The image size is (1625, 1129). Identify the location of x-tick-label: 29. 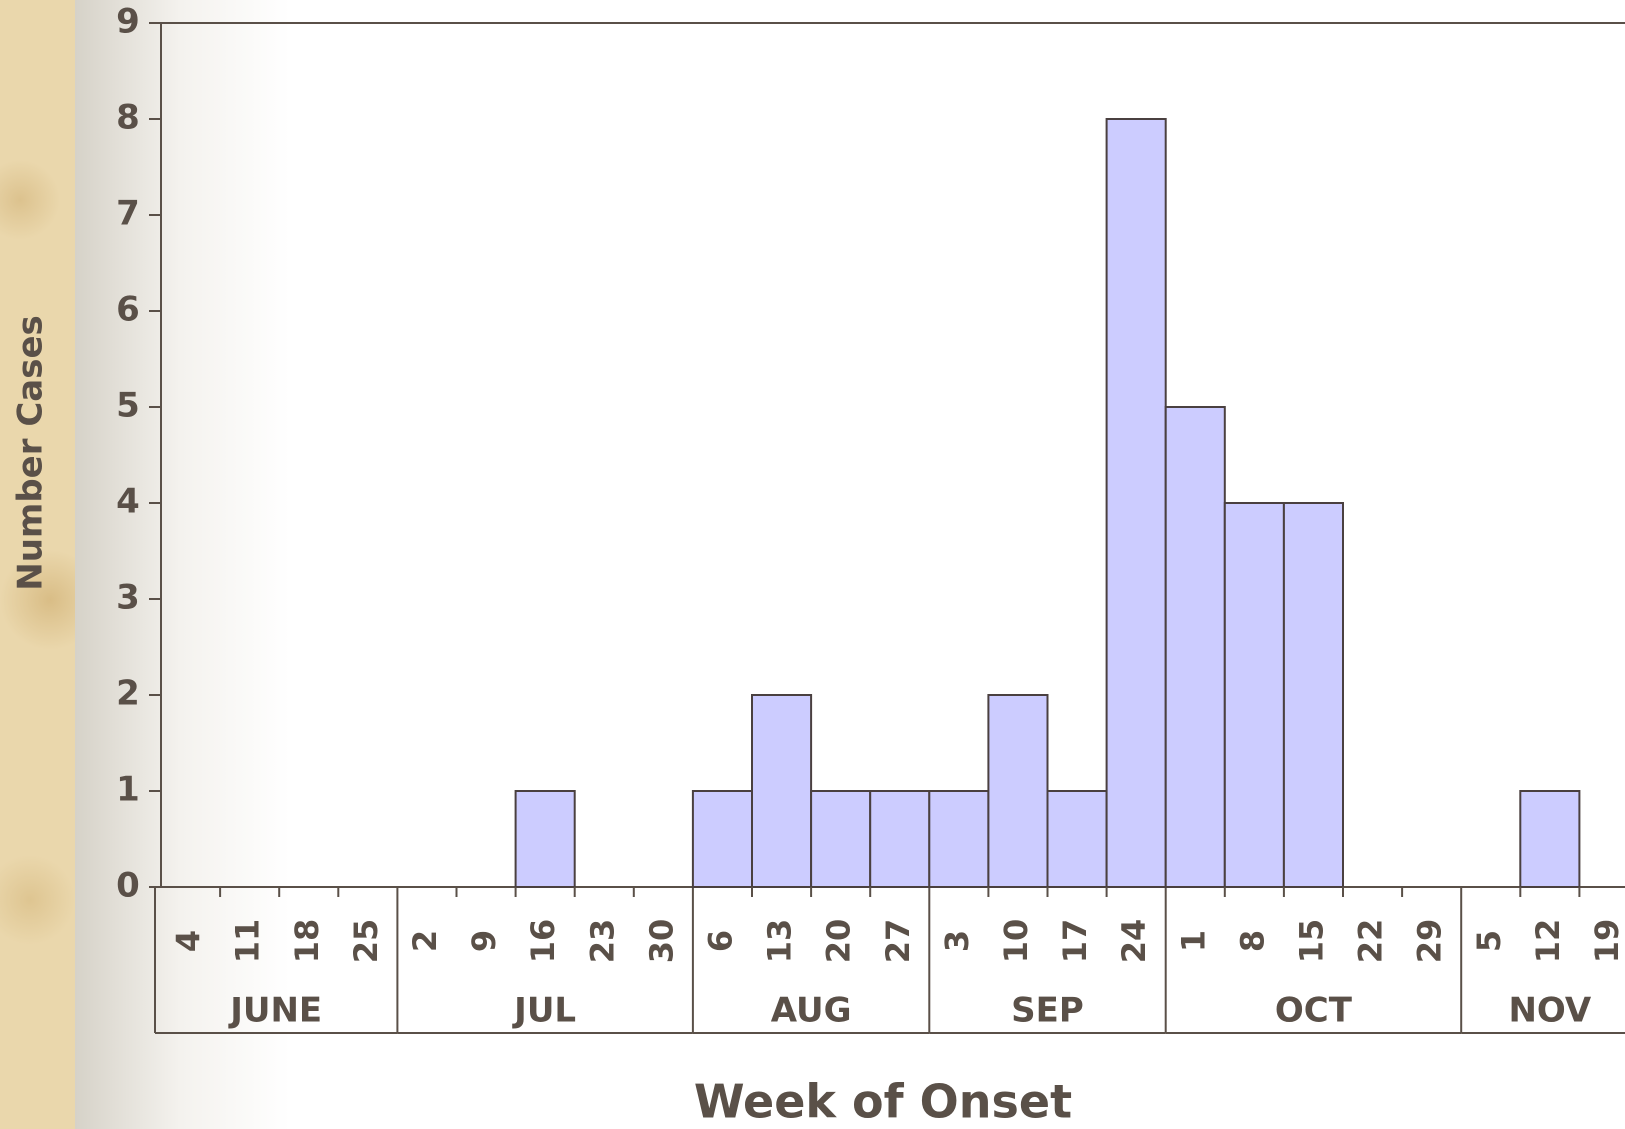
(1430, 941).